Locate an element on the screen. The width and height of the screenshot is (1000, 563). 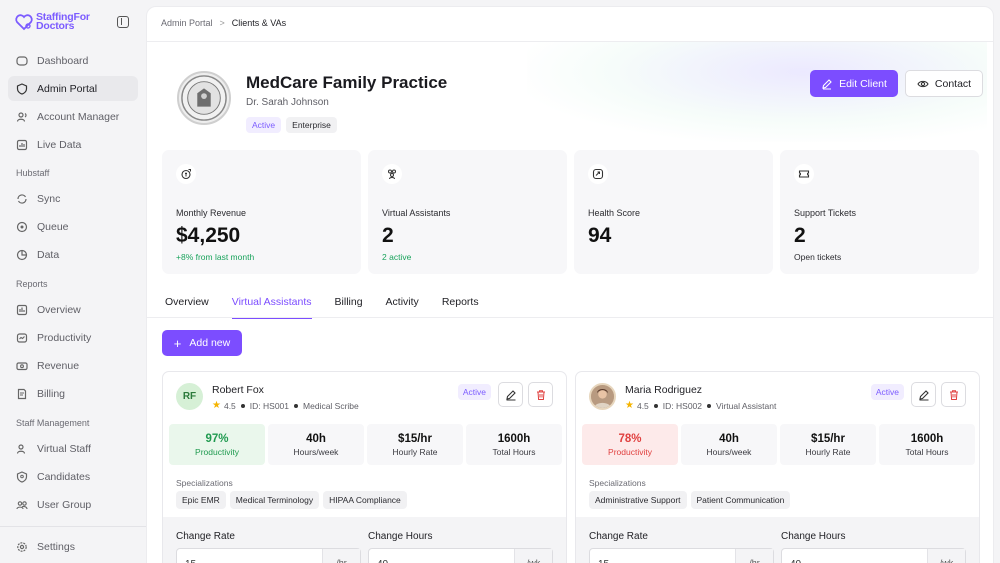
tab-activity: Activity is located at coordinates (402, 302).